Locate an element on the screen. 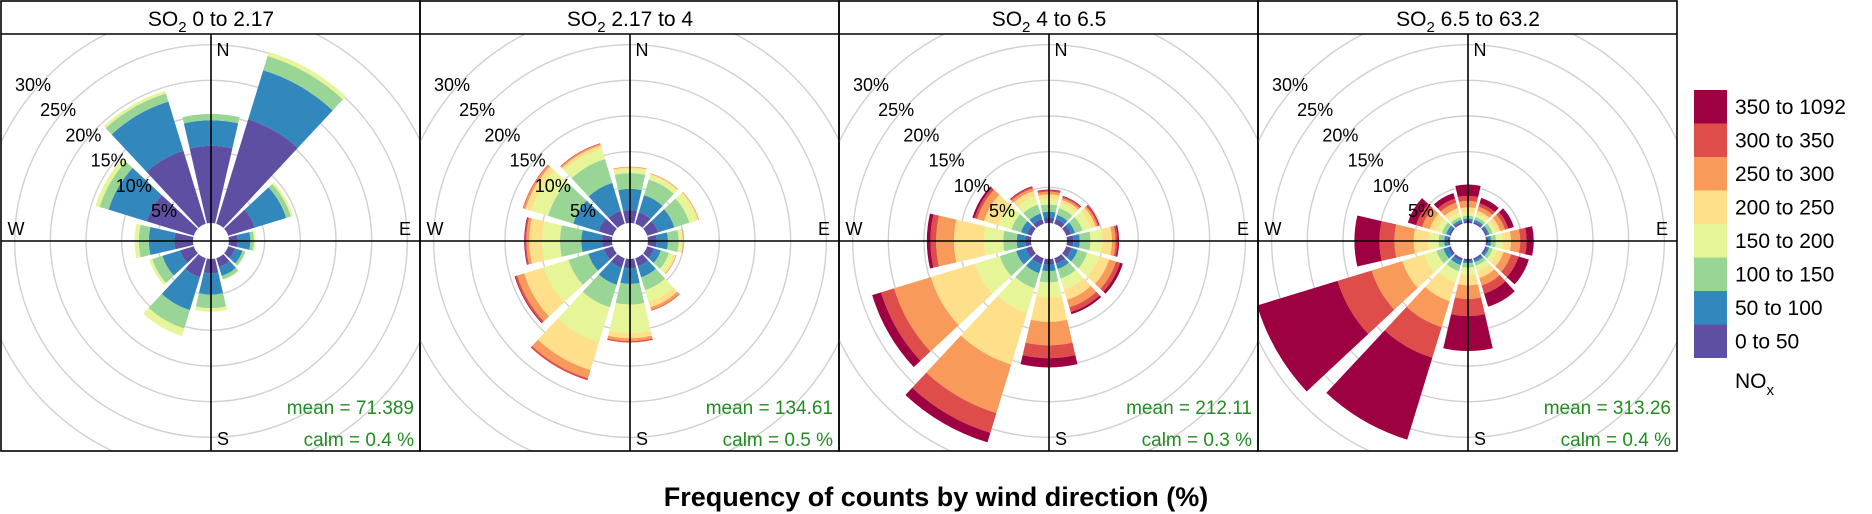 The width and height of the screenshot is (1872, 514). radial-tick-label: 5% is located at coordinates (164, 211).